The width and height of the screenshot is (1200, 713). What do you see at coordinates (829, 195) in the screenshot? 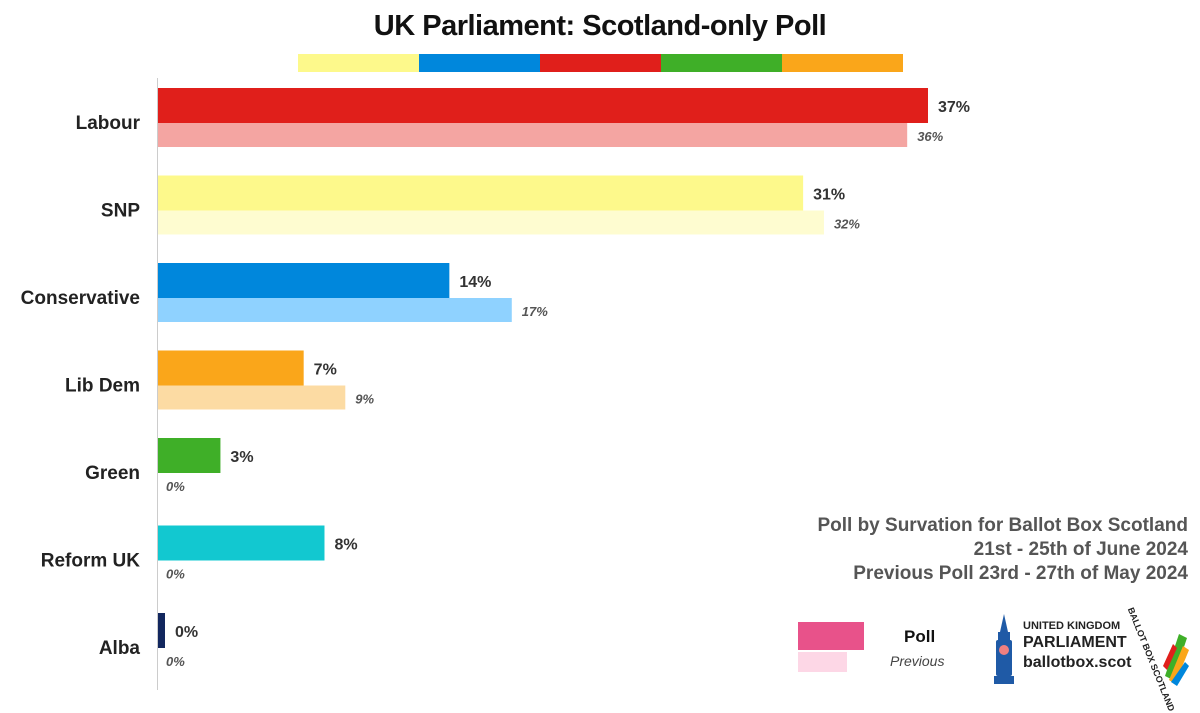
I see `poll-value-label: 31%` at bounding box center [829, 195].